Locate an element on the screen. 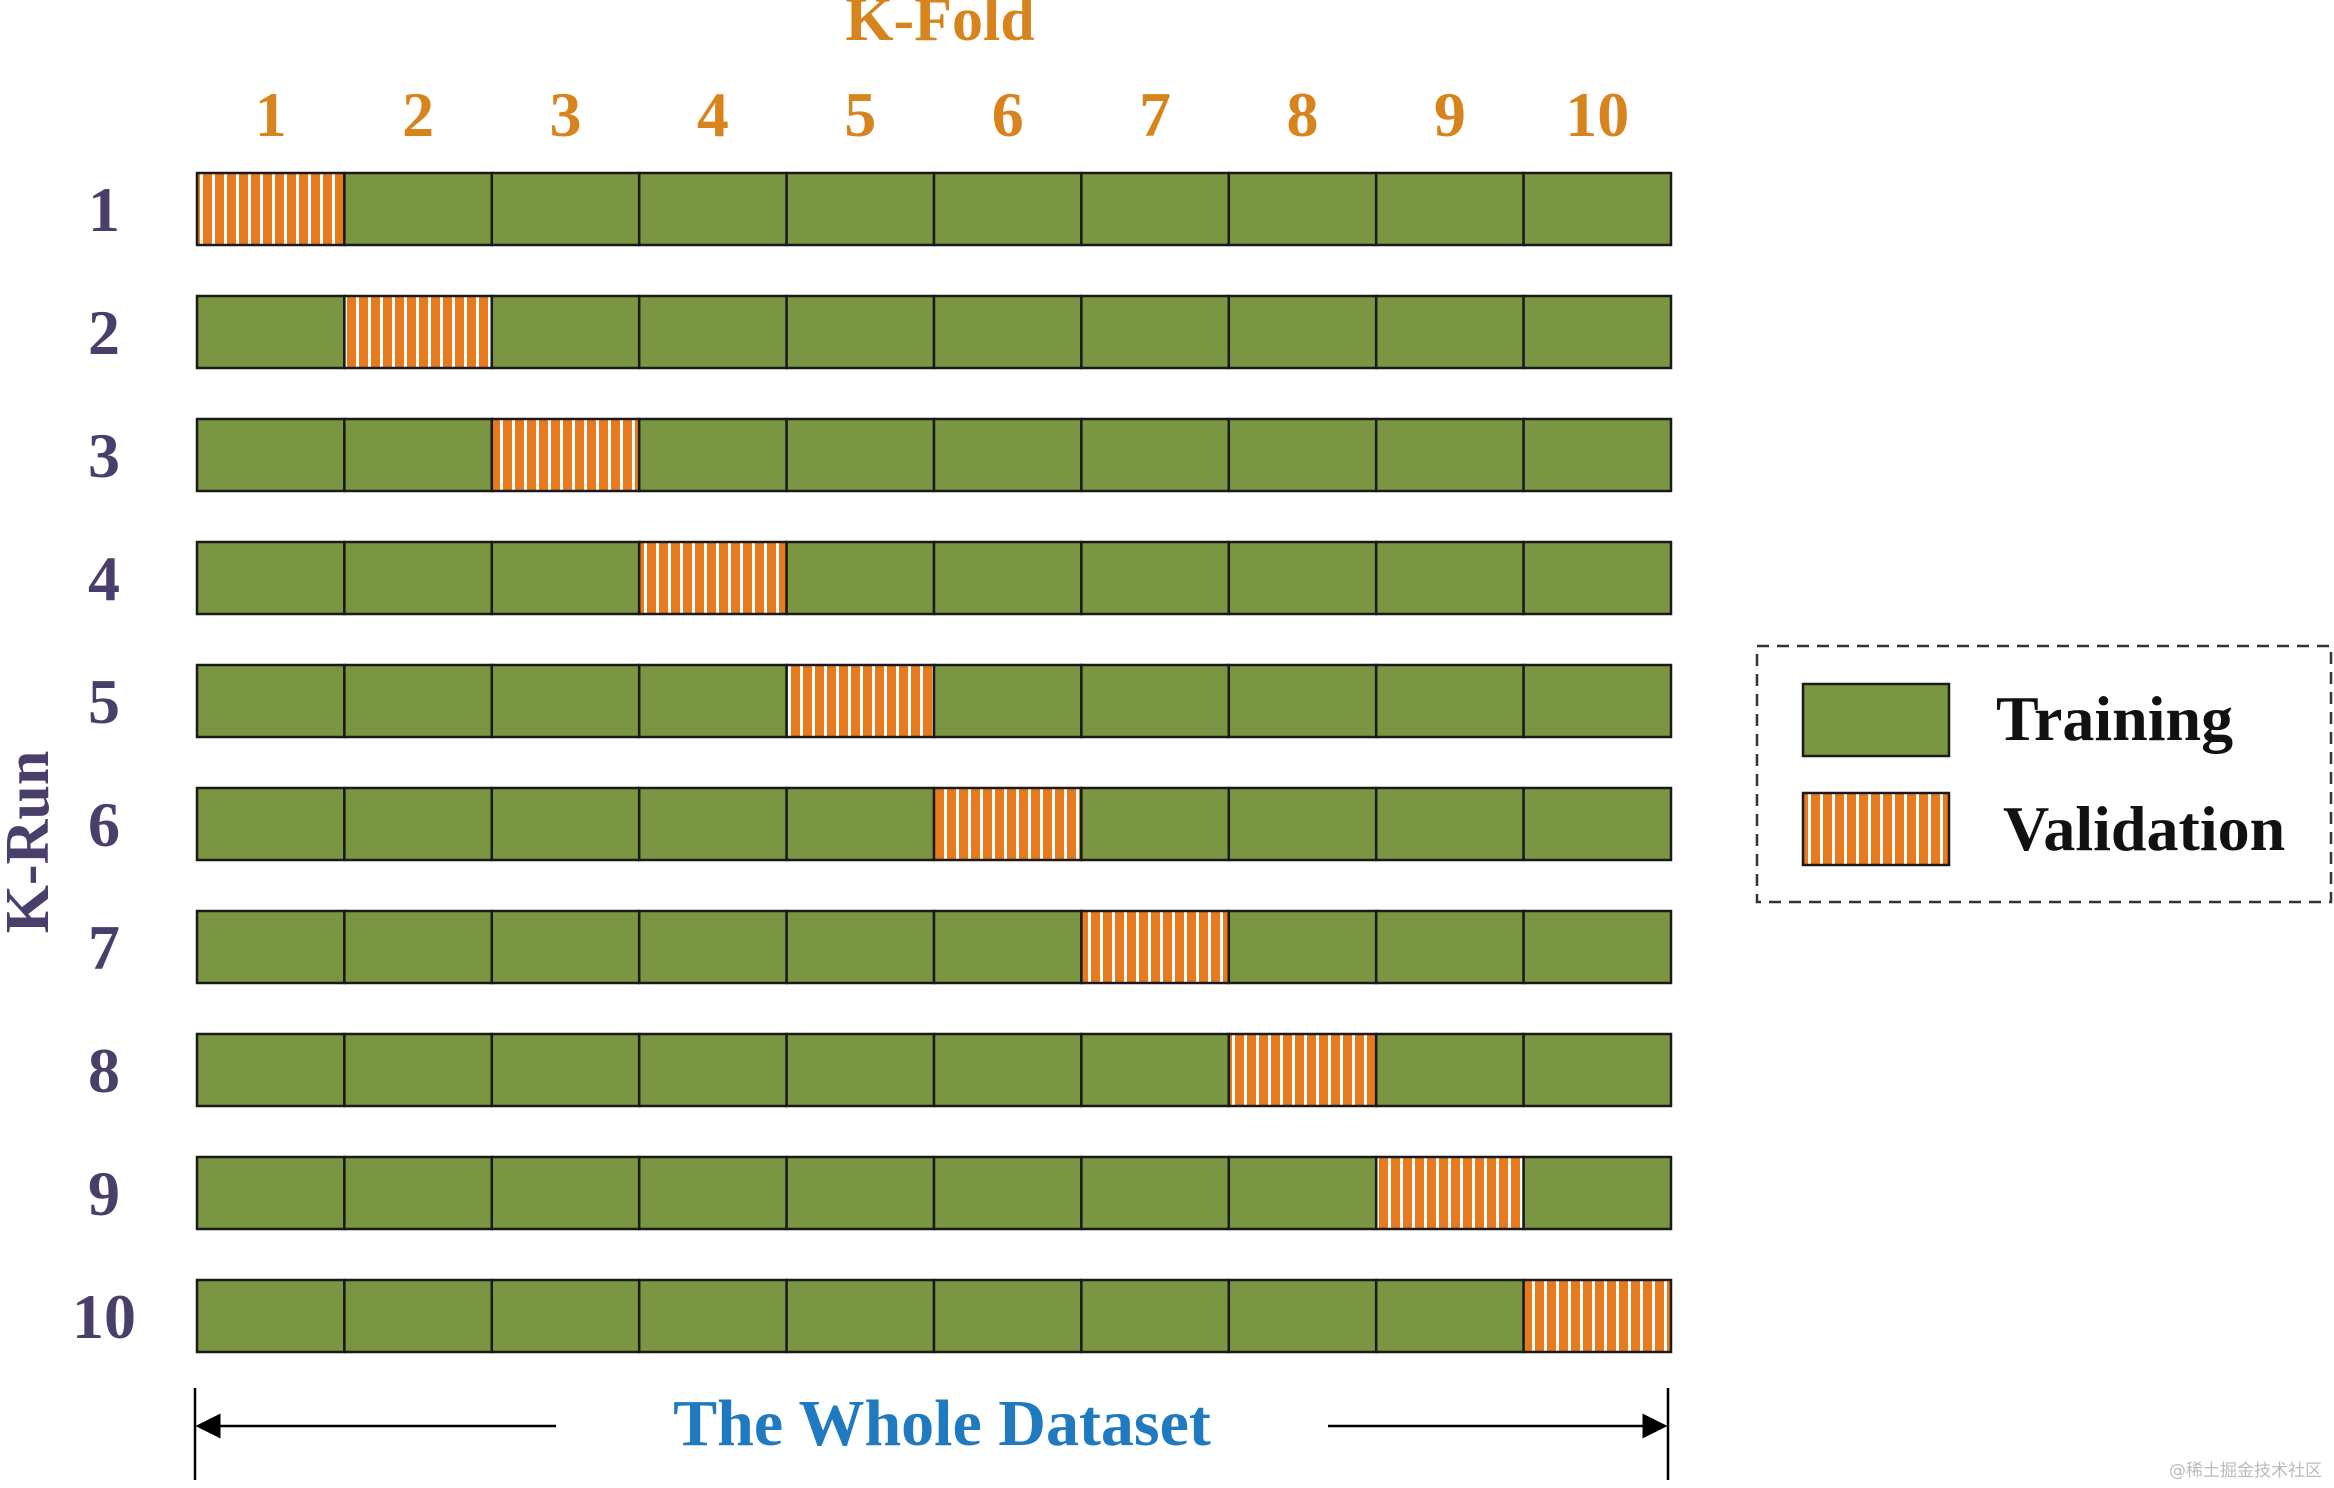 The width and height of the screenshot is (2334, 1488). training-cell-run4-fold10 is located at coordinates (1597, 578).